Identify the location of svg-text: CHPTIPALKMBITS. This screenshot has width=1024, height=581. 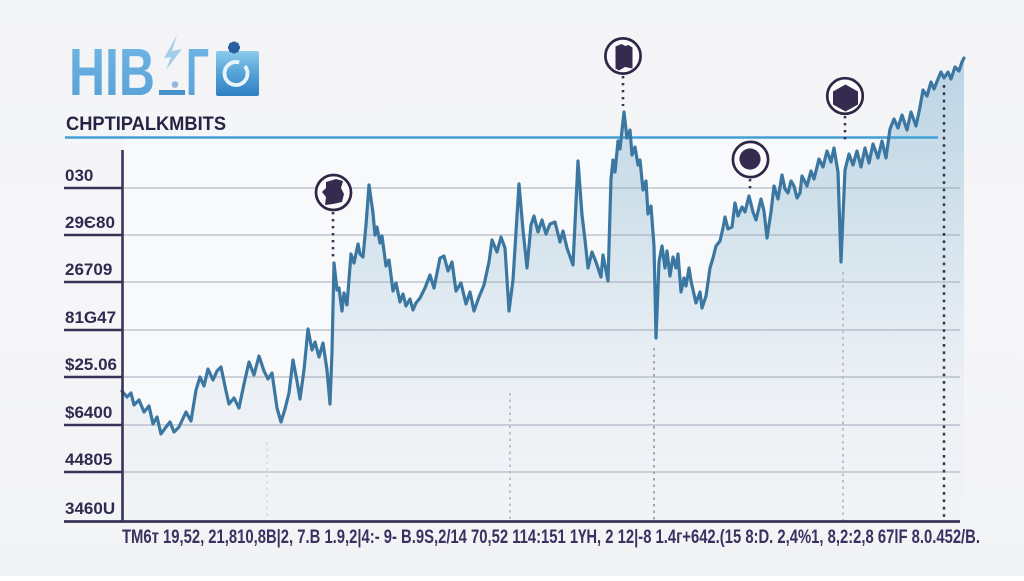
(146, 124).